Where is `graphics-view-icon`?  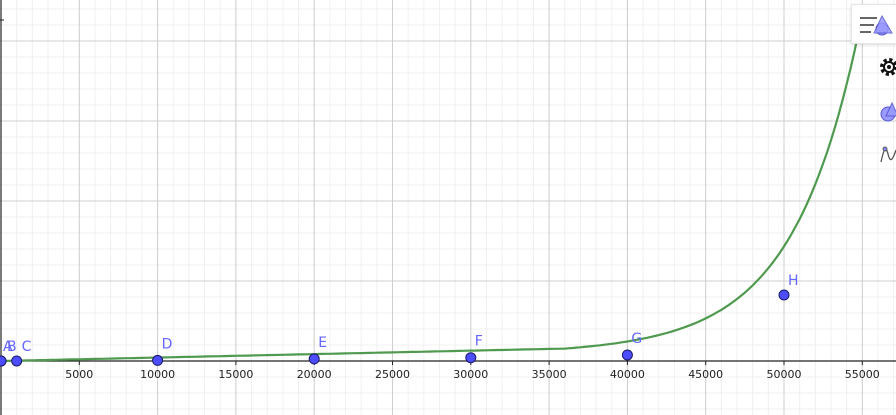
graphics-view-icon is located at coordinates (887, 112).